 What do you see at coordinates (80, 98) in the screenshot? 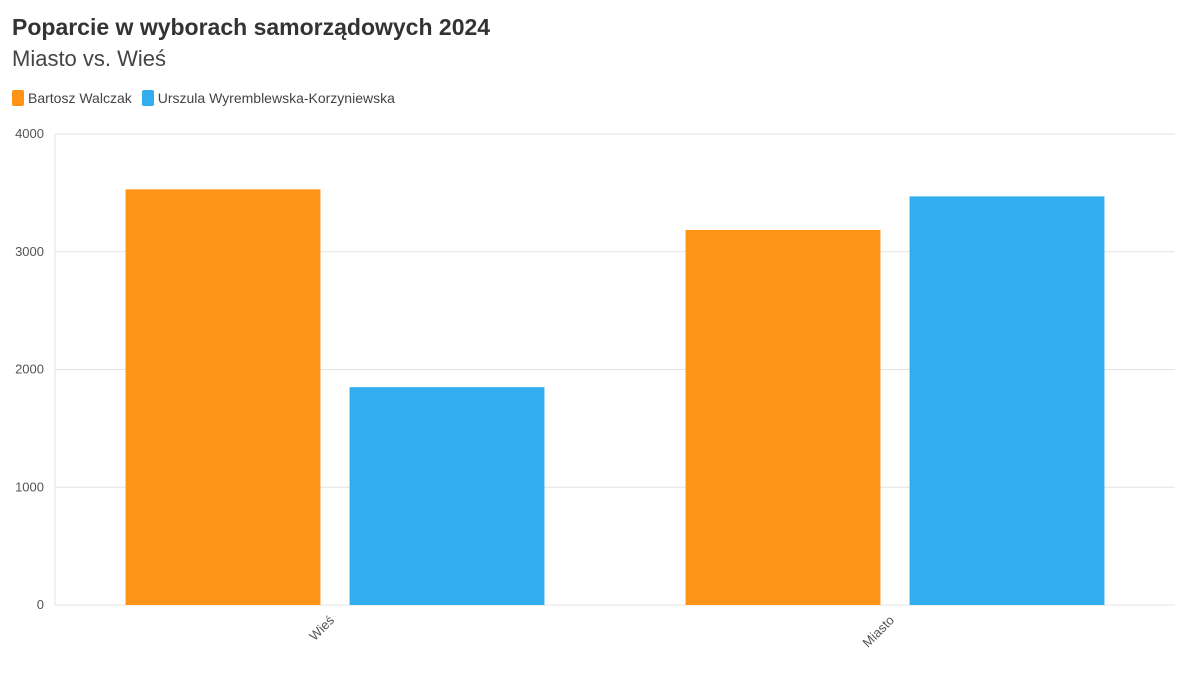
I see `legend-label: Bartosz Walczak` at bounding box center [80, 98].